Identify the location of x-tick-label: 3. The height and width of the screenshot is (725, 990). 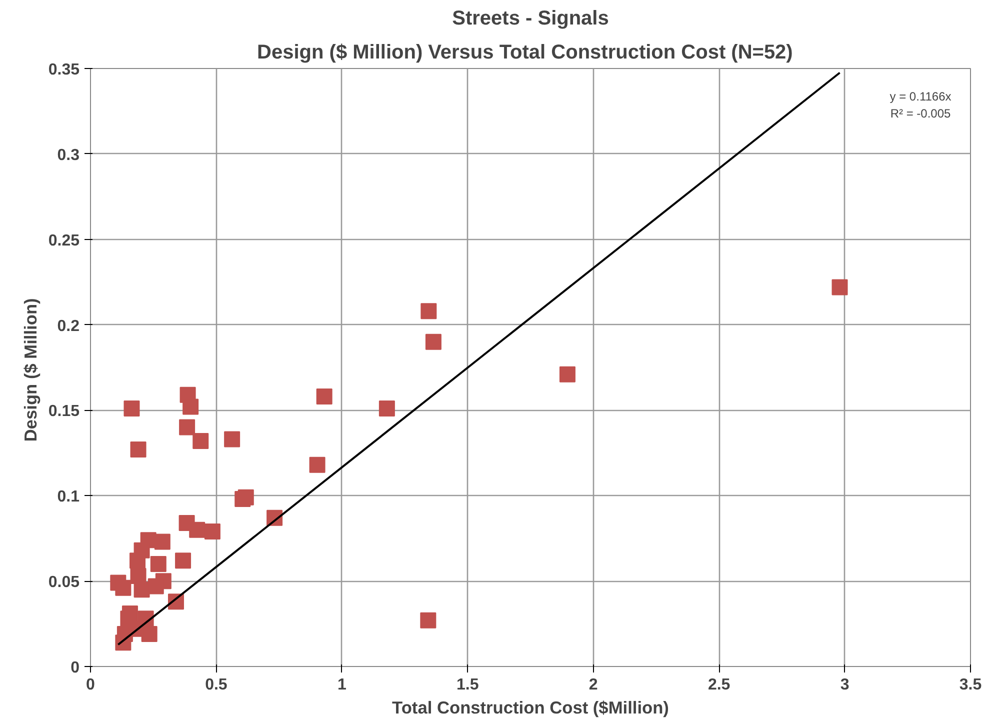
(845, 685).